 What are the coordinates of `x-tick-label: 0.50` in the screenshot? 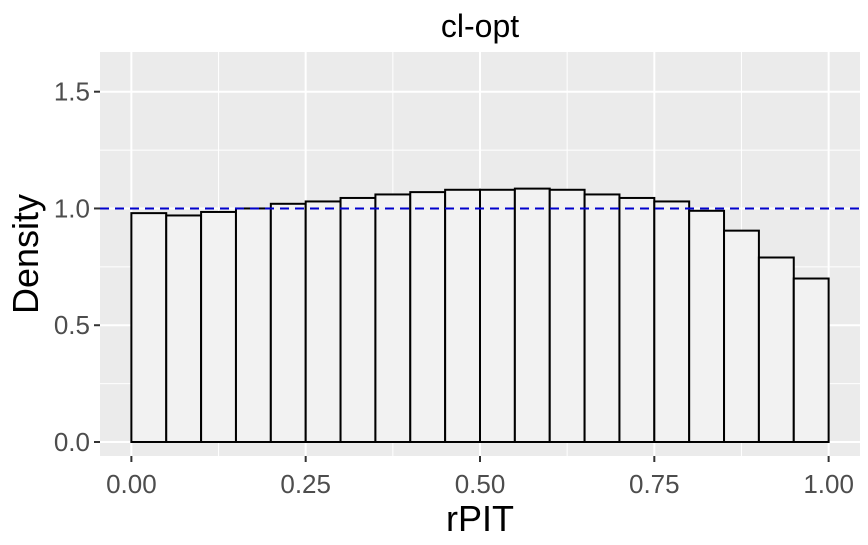 It's located at (480, 484).